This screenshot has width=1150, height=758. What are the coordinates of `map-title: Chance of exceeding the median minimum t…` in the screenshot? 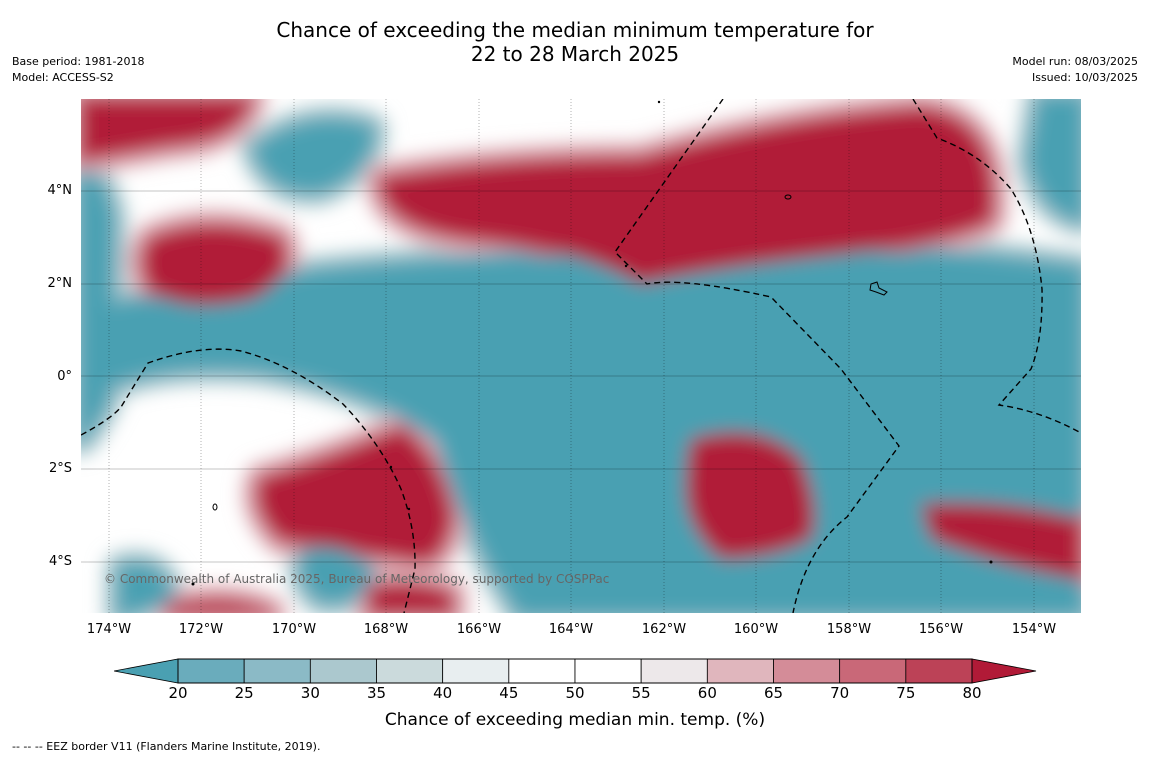 It's located at (575, 42).